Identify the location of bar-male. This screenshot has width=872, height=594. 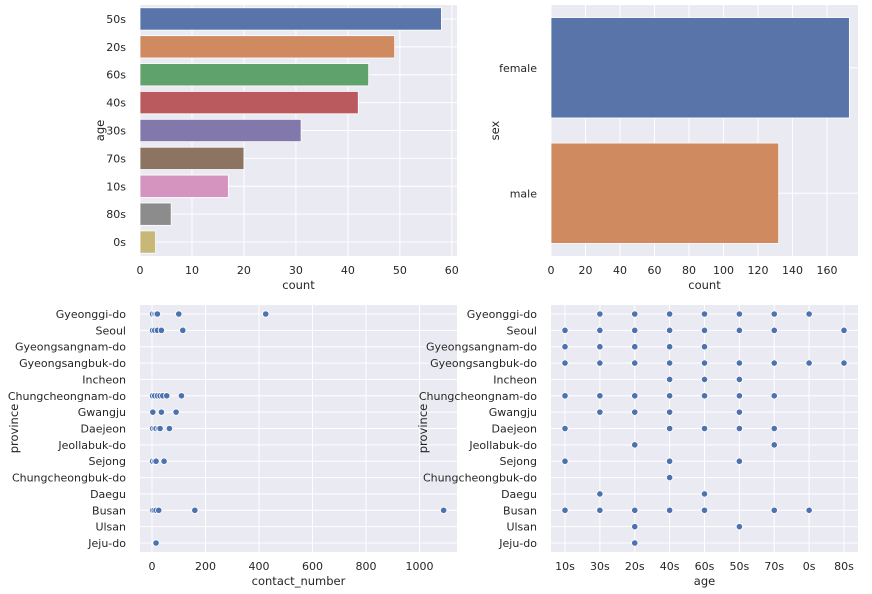
(665, 193).